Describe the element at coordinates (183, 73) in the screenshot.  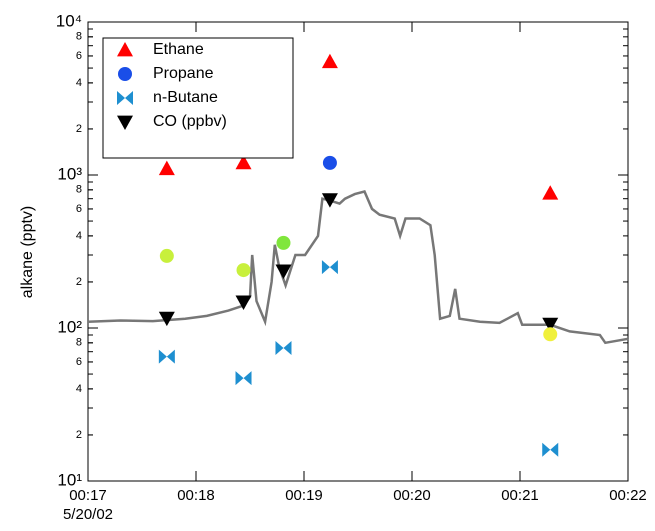
I see `legend-label: Propane` at that location.